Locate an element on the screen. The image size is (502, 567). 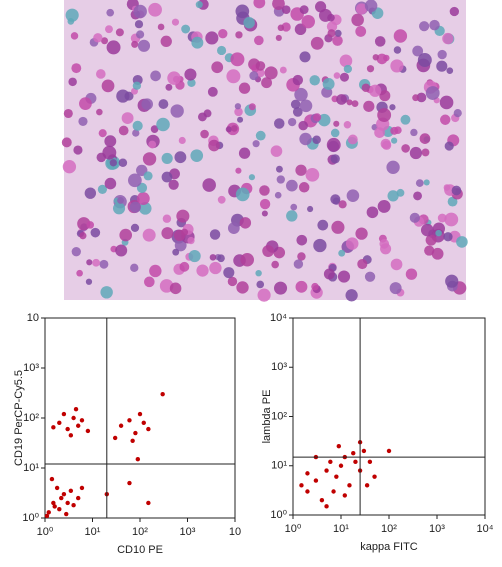
plot-frame is located at coordinates (140, 418).